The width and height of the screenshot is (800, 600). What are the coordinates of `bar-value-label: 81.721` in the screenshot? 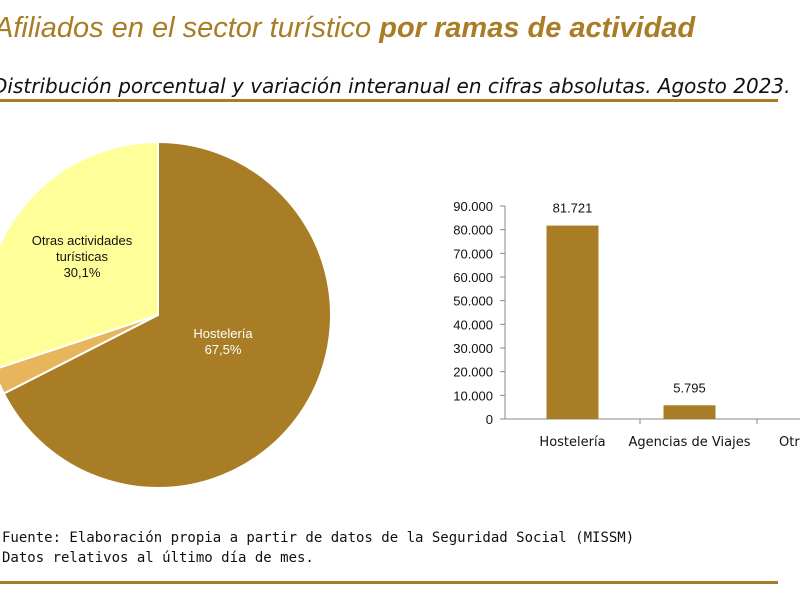 It's located at (573, 208).